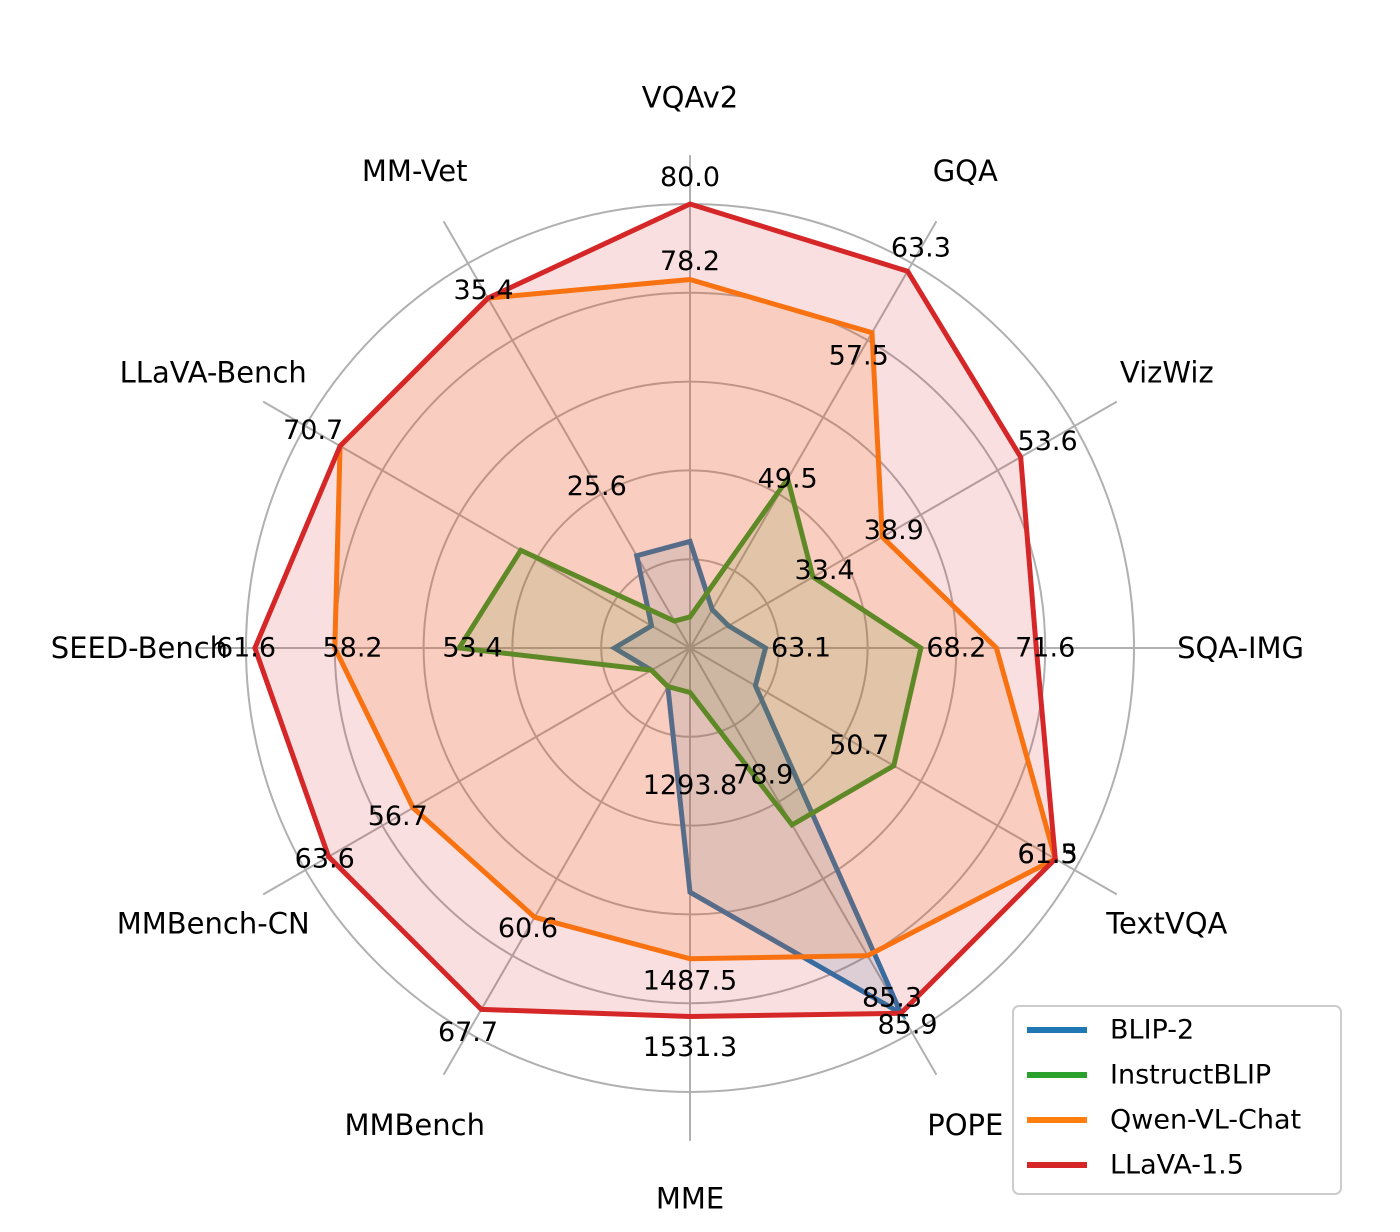 Image resolution: width=1400 pixels, height=1232 pixels. What do you see at coordinates (690, 1047) in the screenshot?
I see `value-label-20: 1531.3` at bounding box center [690, 1047].